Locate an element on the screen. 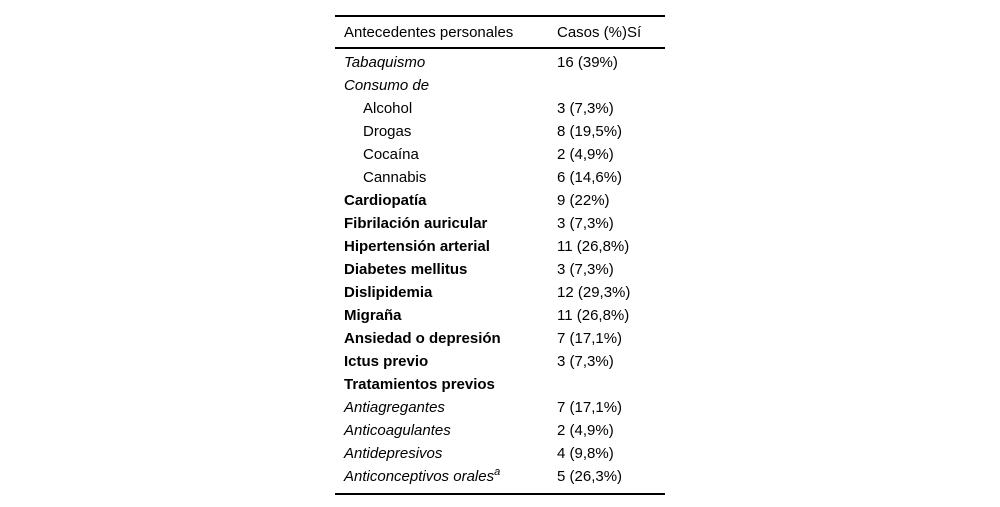  table-row: Tratamientos previos is located at coordinates (500, 384).